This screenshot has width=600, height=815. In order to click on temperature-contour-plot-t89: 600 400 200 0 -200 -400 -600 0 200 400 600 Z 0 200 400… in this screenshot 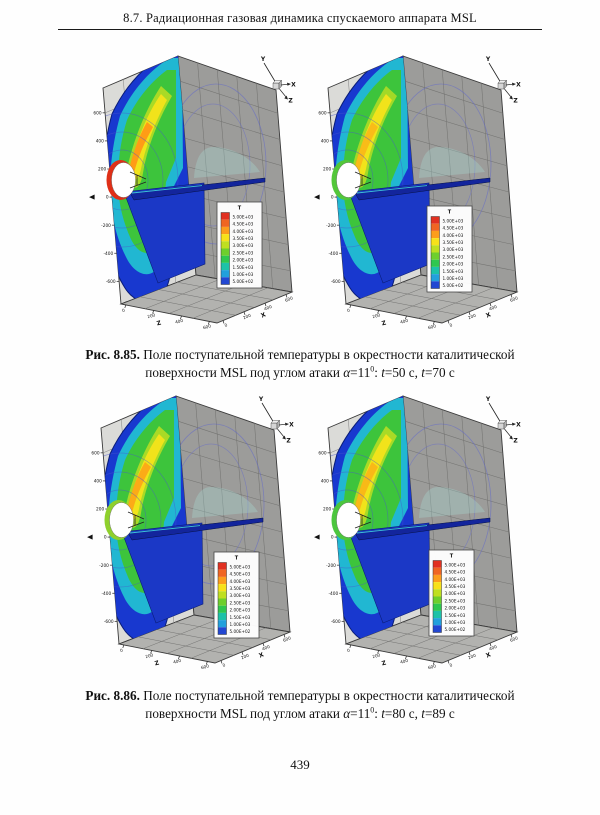, I will do `click(417, 532)`.